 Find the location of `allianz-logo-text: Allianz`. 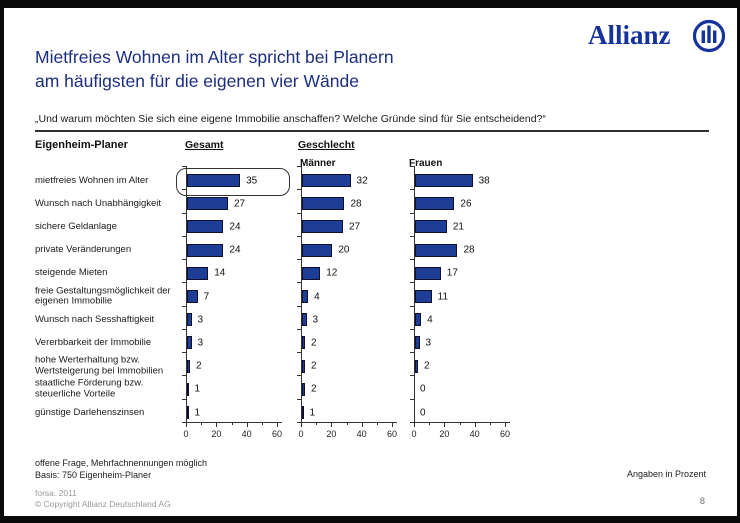

allianz-logo-text: Allianz is located at coordinates (629, 35).